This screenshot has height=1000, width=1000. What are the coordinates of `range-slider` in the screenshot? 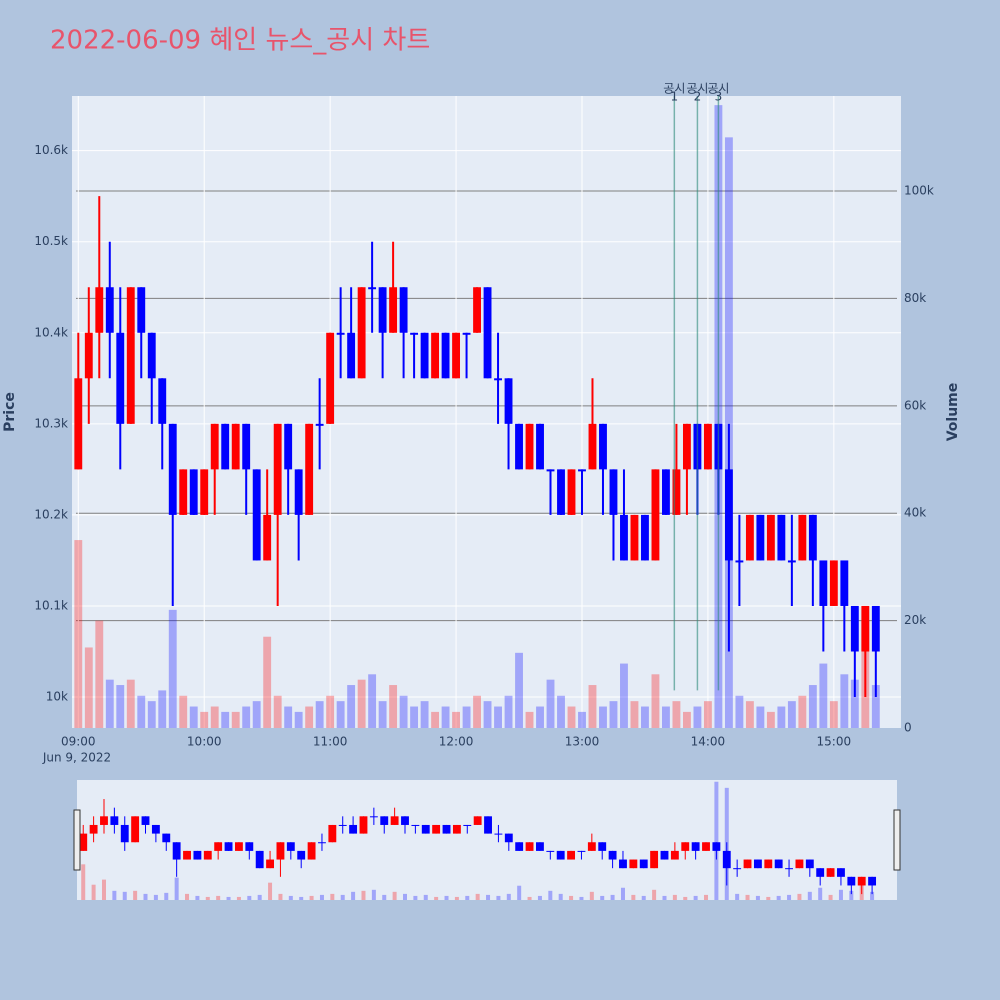 It's located at (487, 840).